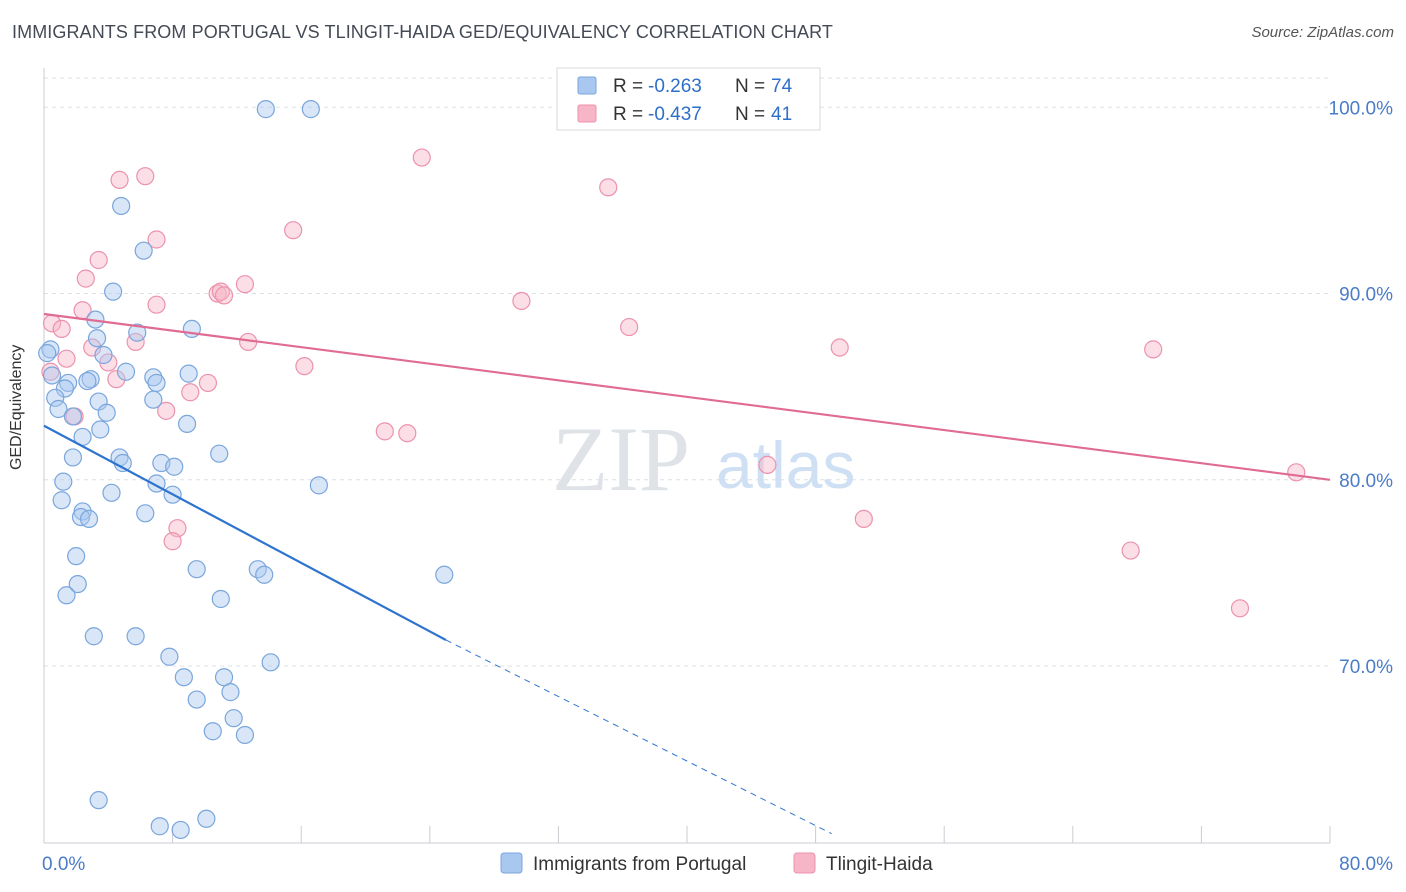 This screenshot has width=1406, height=892. Describe the element at coordinates (587, 113) in the screenshot. I see `stats-legend-swatch-pink` at that location.